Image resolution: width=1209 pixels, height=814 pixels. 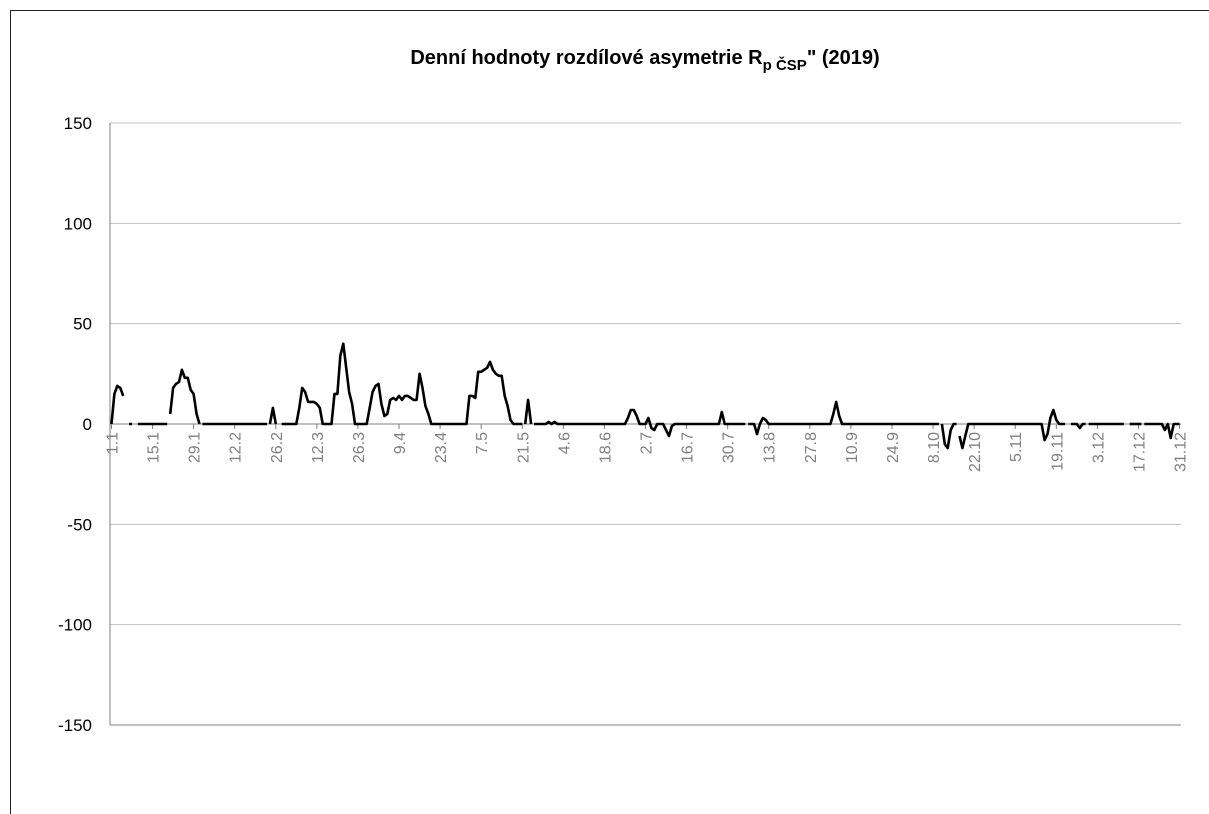 What do you see at coordinates (1139, 452) in the screenshot?
I see `x-tick-label: 17.12` at bounding box center [1139, 452].